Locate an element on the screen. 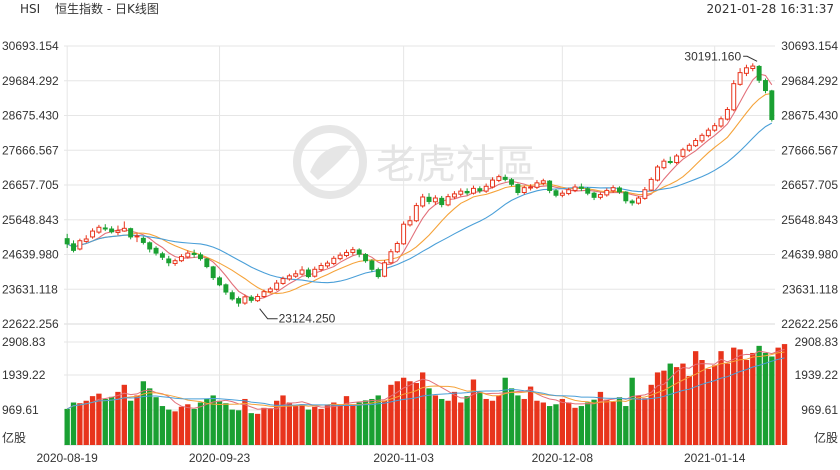 The image size is (840, 470). price-tick-label-left: 30693.154 is located at coordinates (30, 46).